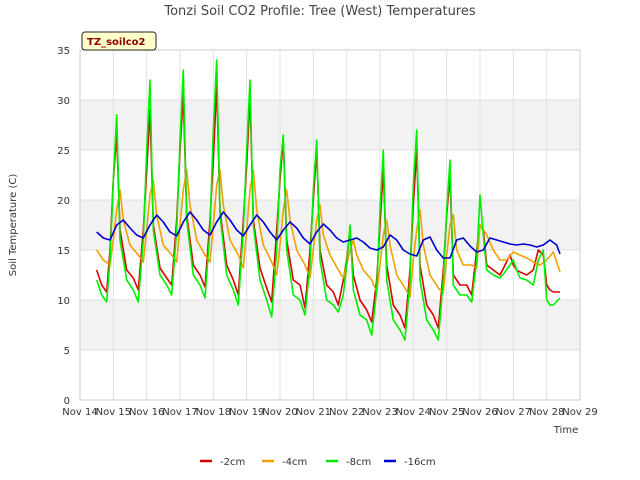 This screenshot has height=480, width=640. Describe the element at coordinates (546, 412) in the screenshot. I see `x-tick-label: Nov 28` at that location.